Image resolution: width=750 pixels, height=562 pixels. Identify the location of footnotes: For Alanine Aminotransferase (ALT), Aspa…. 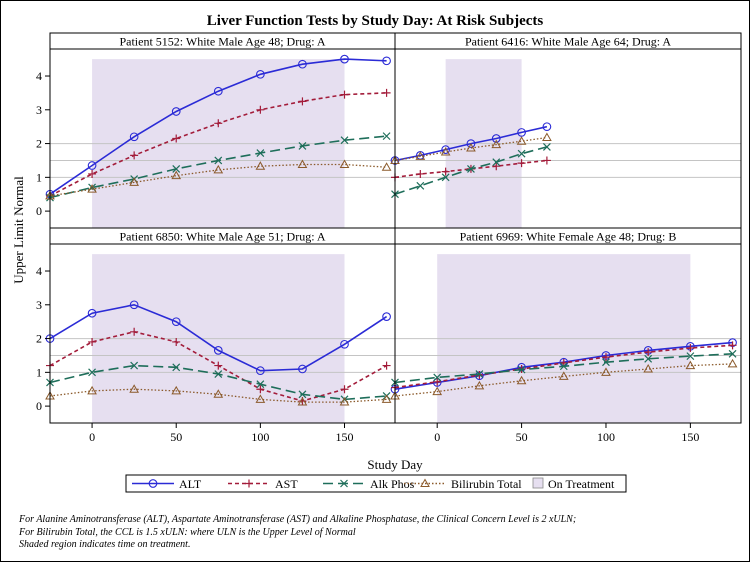
(297, 533).